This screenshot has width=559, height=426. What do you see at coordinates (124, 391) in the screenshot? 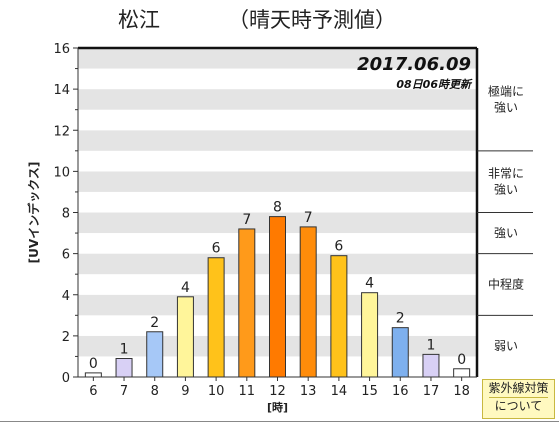
I see `x-tick-label: 7` at bounding box center [124, 391].